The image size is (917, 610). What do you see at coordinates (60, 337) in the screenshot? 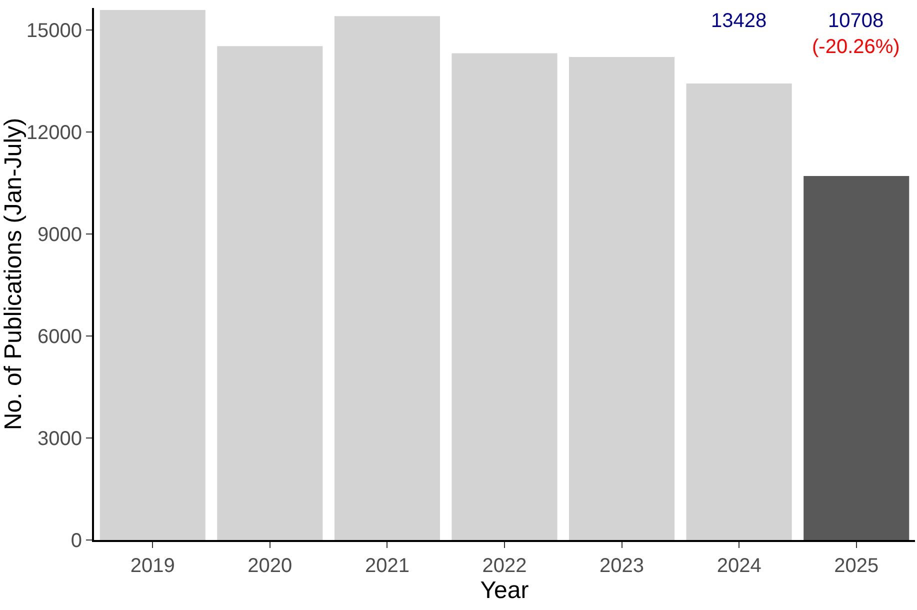
I see `y-tick-label: 6000` at bounding box center [60, 337].